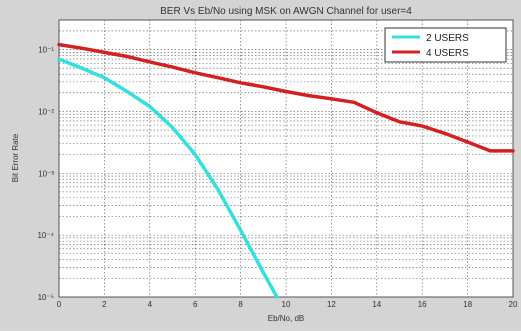 Image resolution: width=521 pixels, height=331 pixels. I want to click on x-tick-label: 8, so click(240, 304).